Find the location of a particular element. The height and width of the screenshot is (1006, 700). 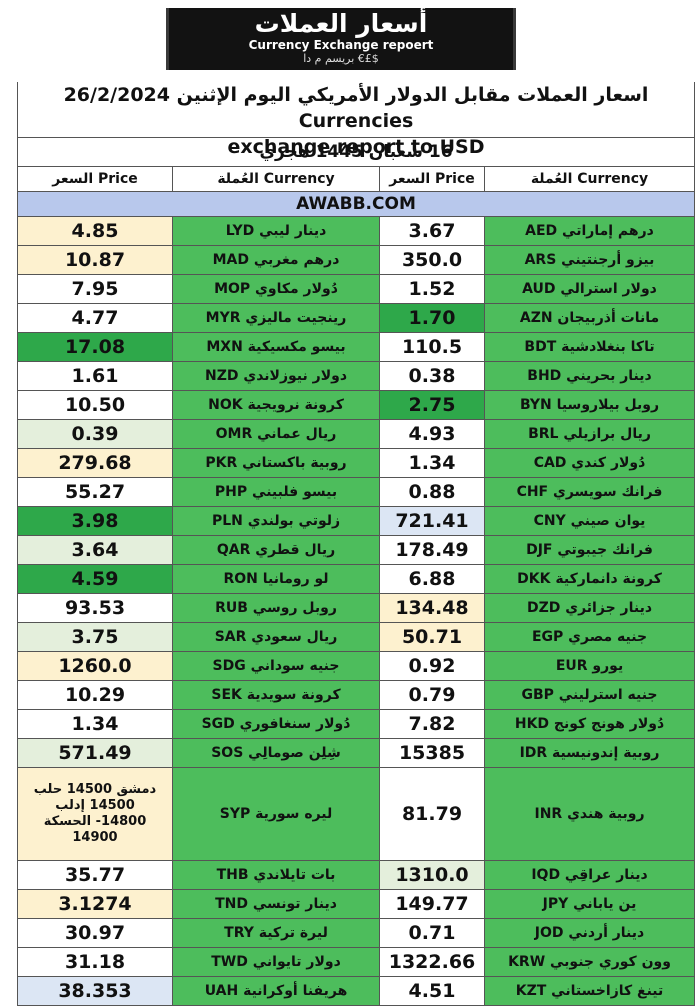

currency-right: روبية هندي INR is located at coordinates (589, 814).